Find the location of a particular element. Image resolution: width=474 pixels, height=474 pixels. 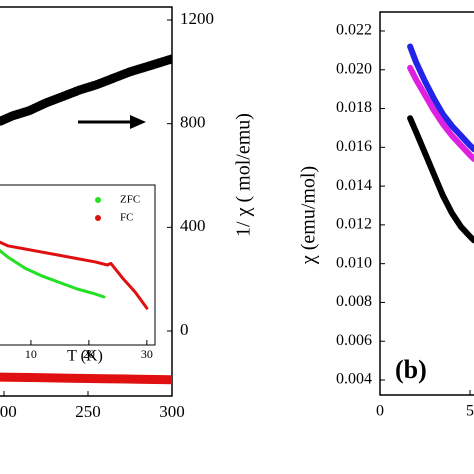

x-axis-label: T (K) is located at coordinates (85, 356).